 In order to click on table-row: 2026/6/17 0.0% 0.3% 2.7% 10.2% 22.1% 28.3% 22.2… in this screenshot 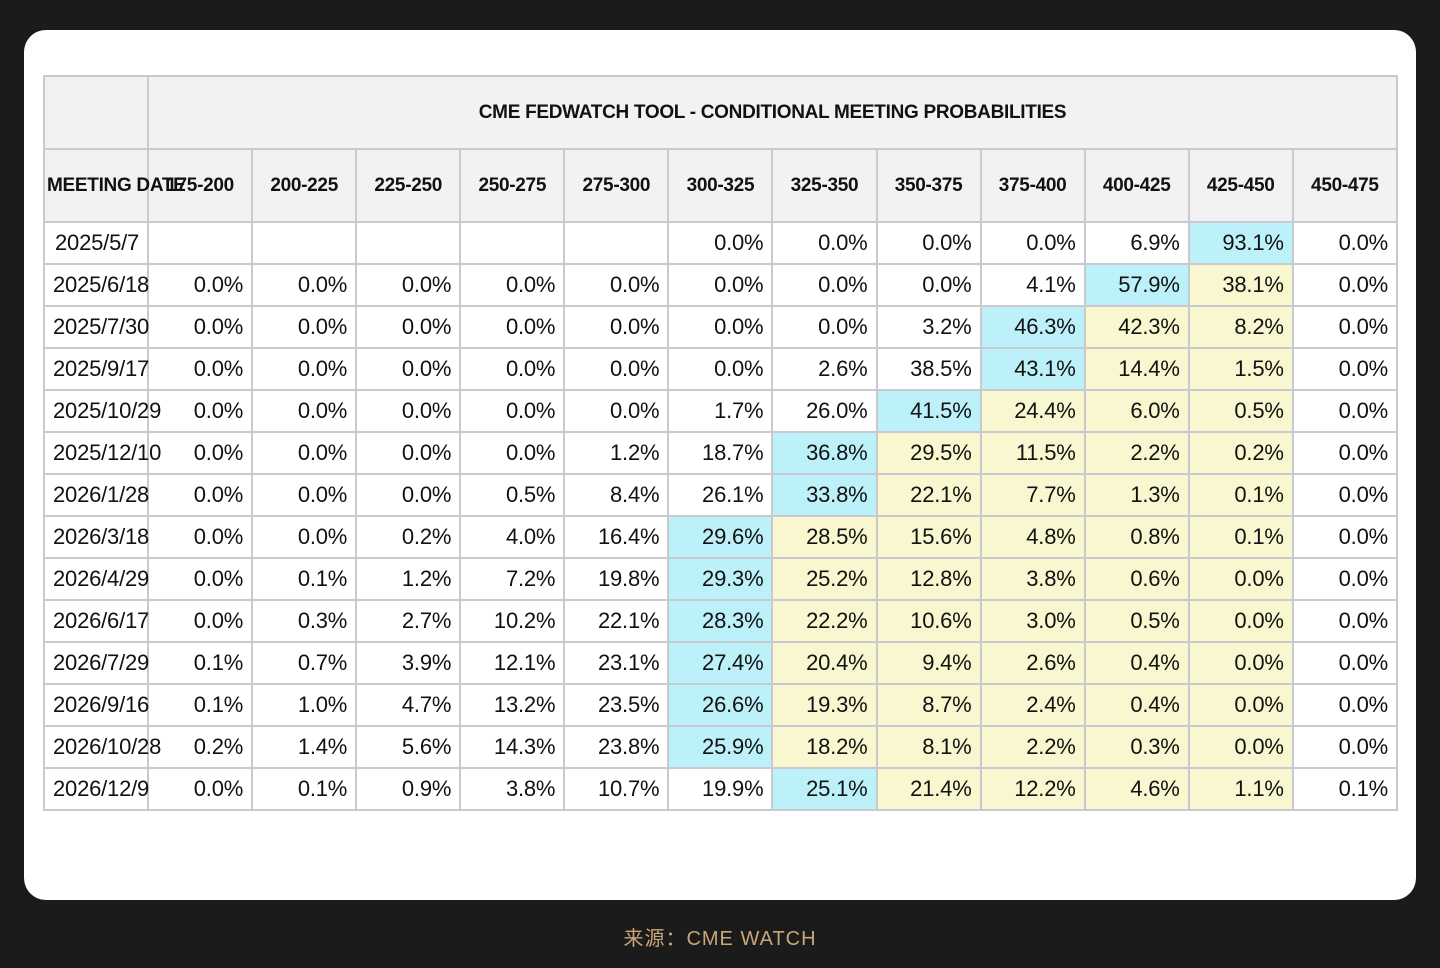, I will do `click(720, 621)`.